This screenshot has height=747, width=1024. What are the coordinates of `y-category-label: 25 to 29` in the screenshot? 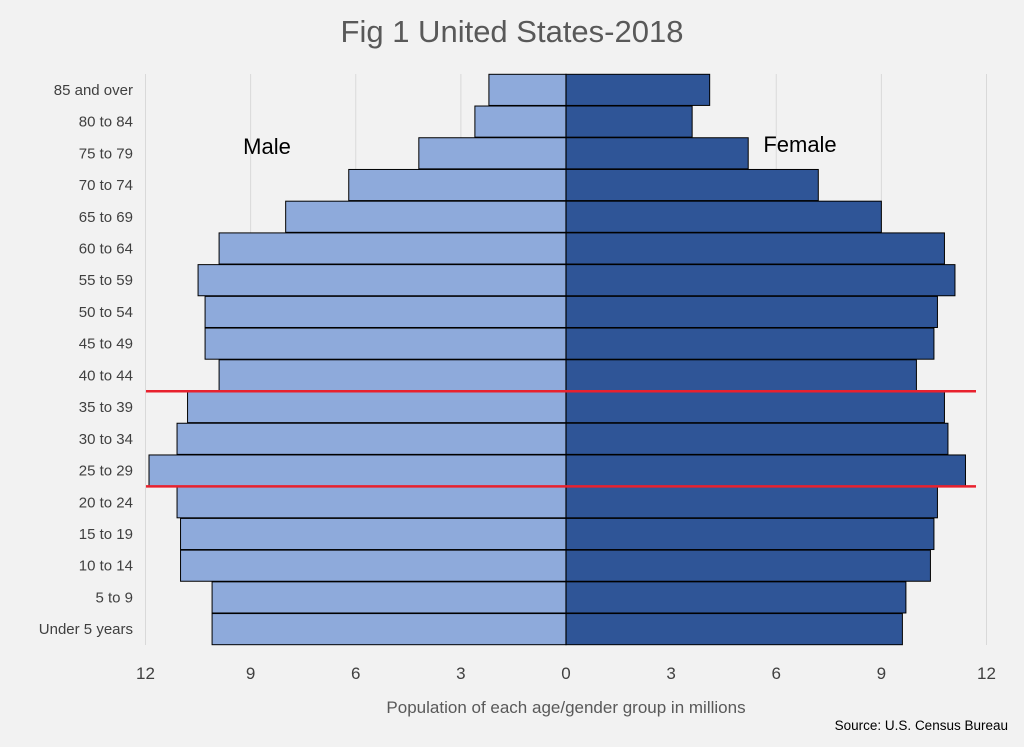 It's located at (106, 471).